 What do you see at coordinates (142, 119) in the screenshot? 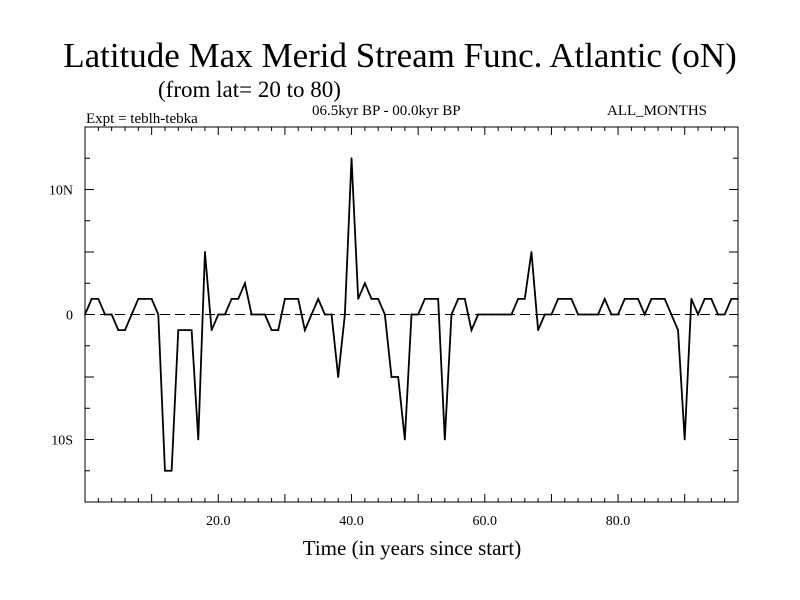
I see `experiment-label: Expt = teblh-tebka` at bounding box center [142, 119].